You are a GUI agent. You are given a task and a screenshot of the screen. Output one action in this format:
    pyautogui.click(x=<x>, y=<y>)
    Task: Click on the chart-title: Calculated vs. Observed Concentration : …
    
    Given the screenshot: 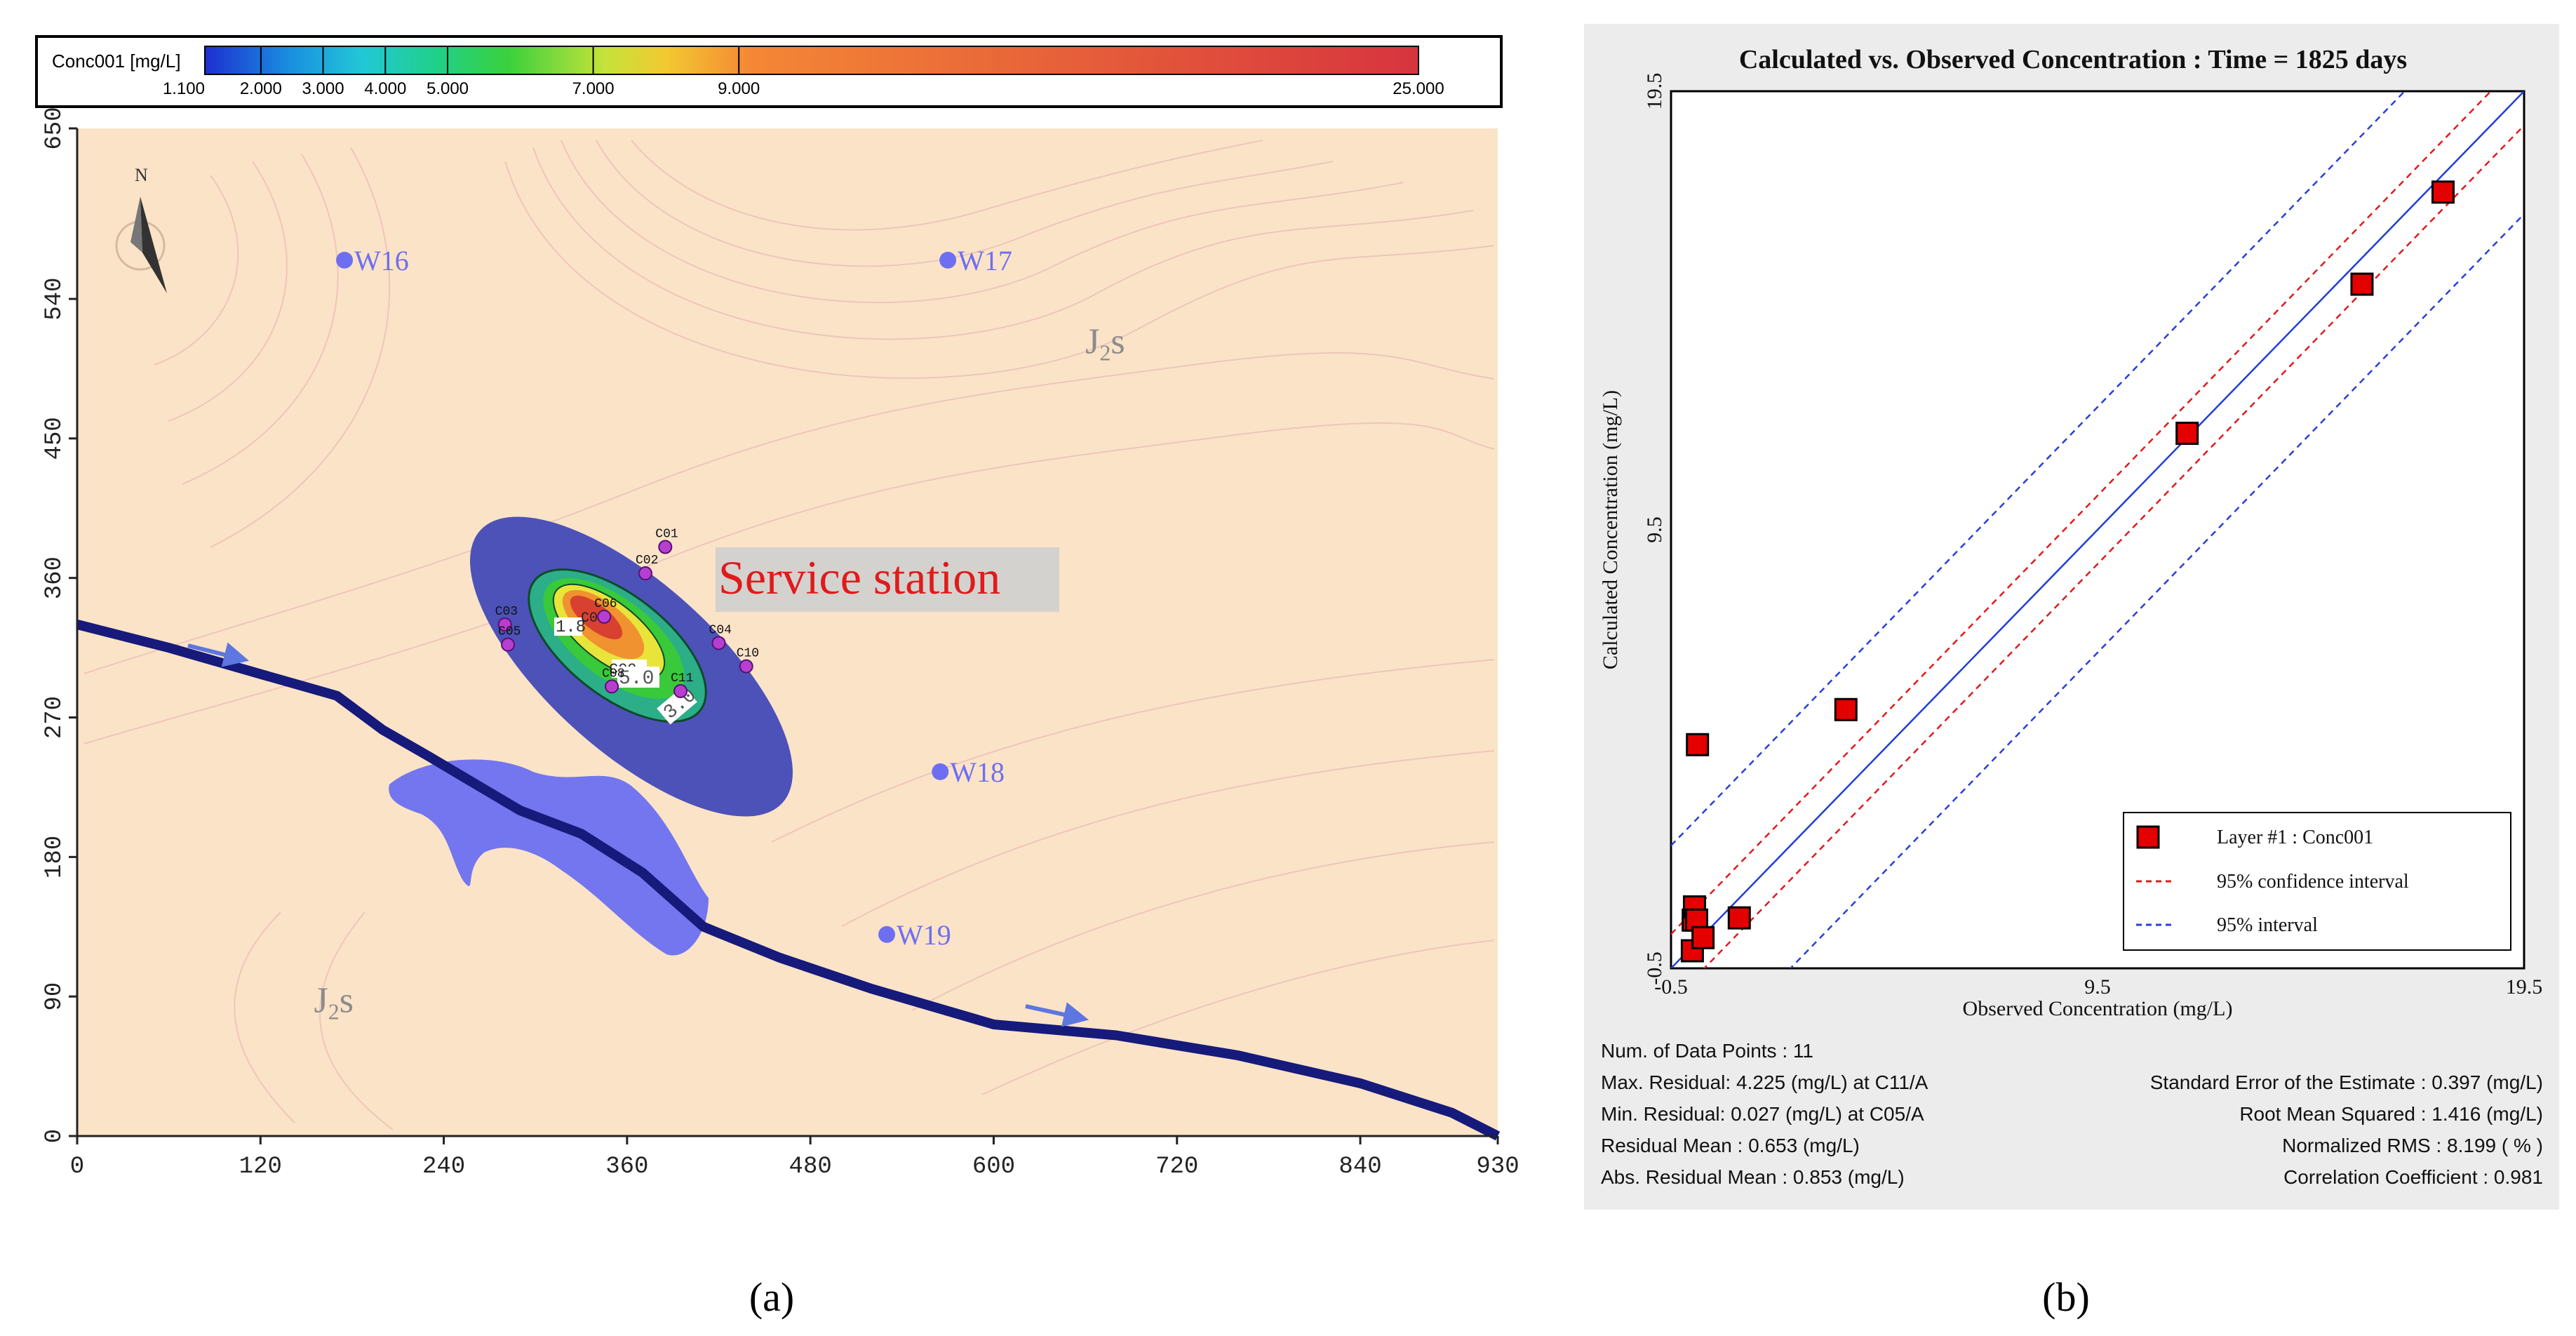 What is the action you would take?
    pyautogui.click(x=2073, y=59)
    